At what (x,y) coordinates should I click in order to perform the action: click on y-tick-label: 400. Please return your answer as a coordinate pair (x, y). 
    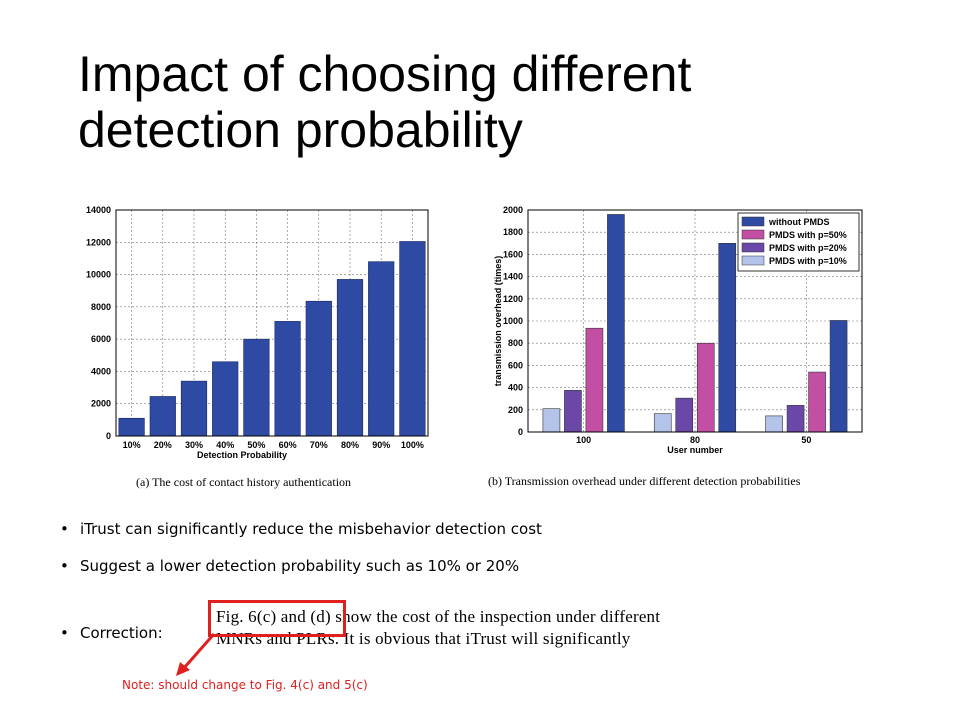
    Looking at the image, I should click on (515, 388).